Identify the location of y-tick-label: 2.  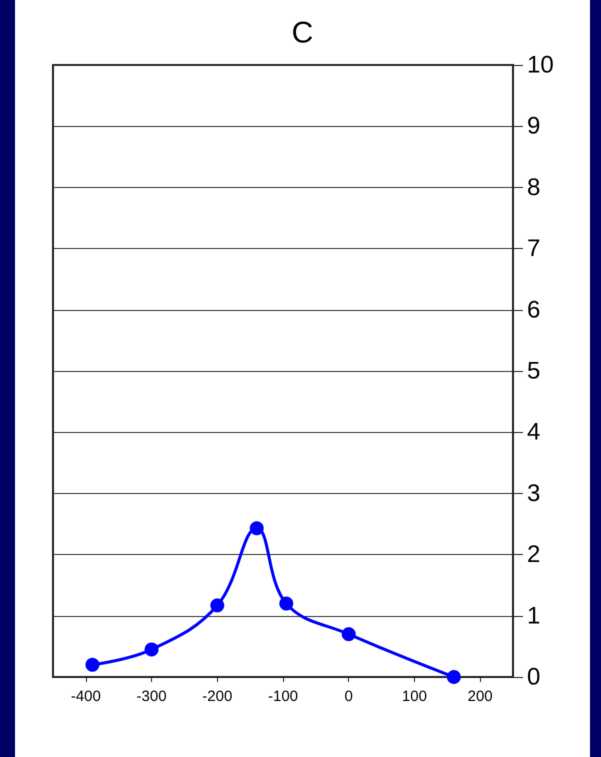
(533, 554).